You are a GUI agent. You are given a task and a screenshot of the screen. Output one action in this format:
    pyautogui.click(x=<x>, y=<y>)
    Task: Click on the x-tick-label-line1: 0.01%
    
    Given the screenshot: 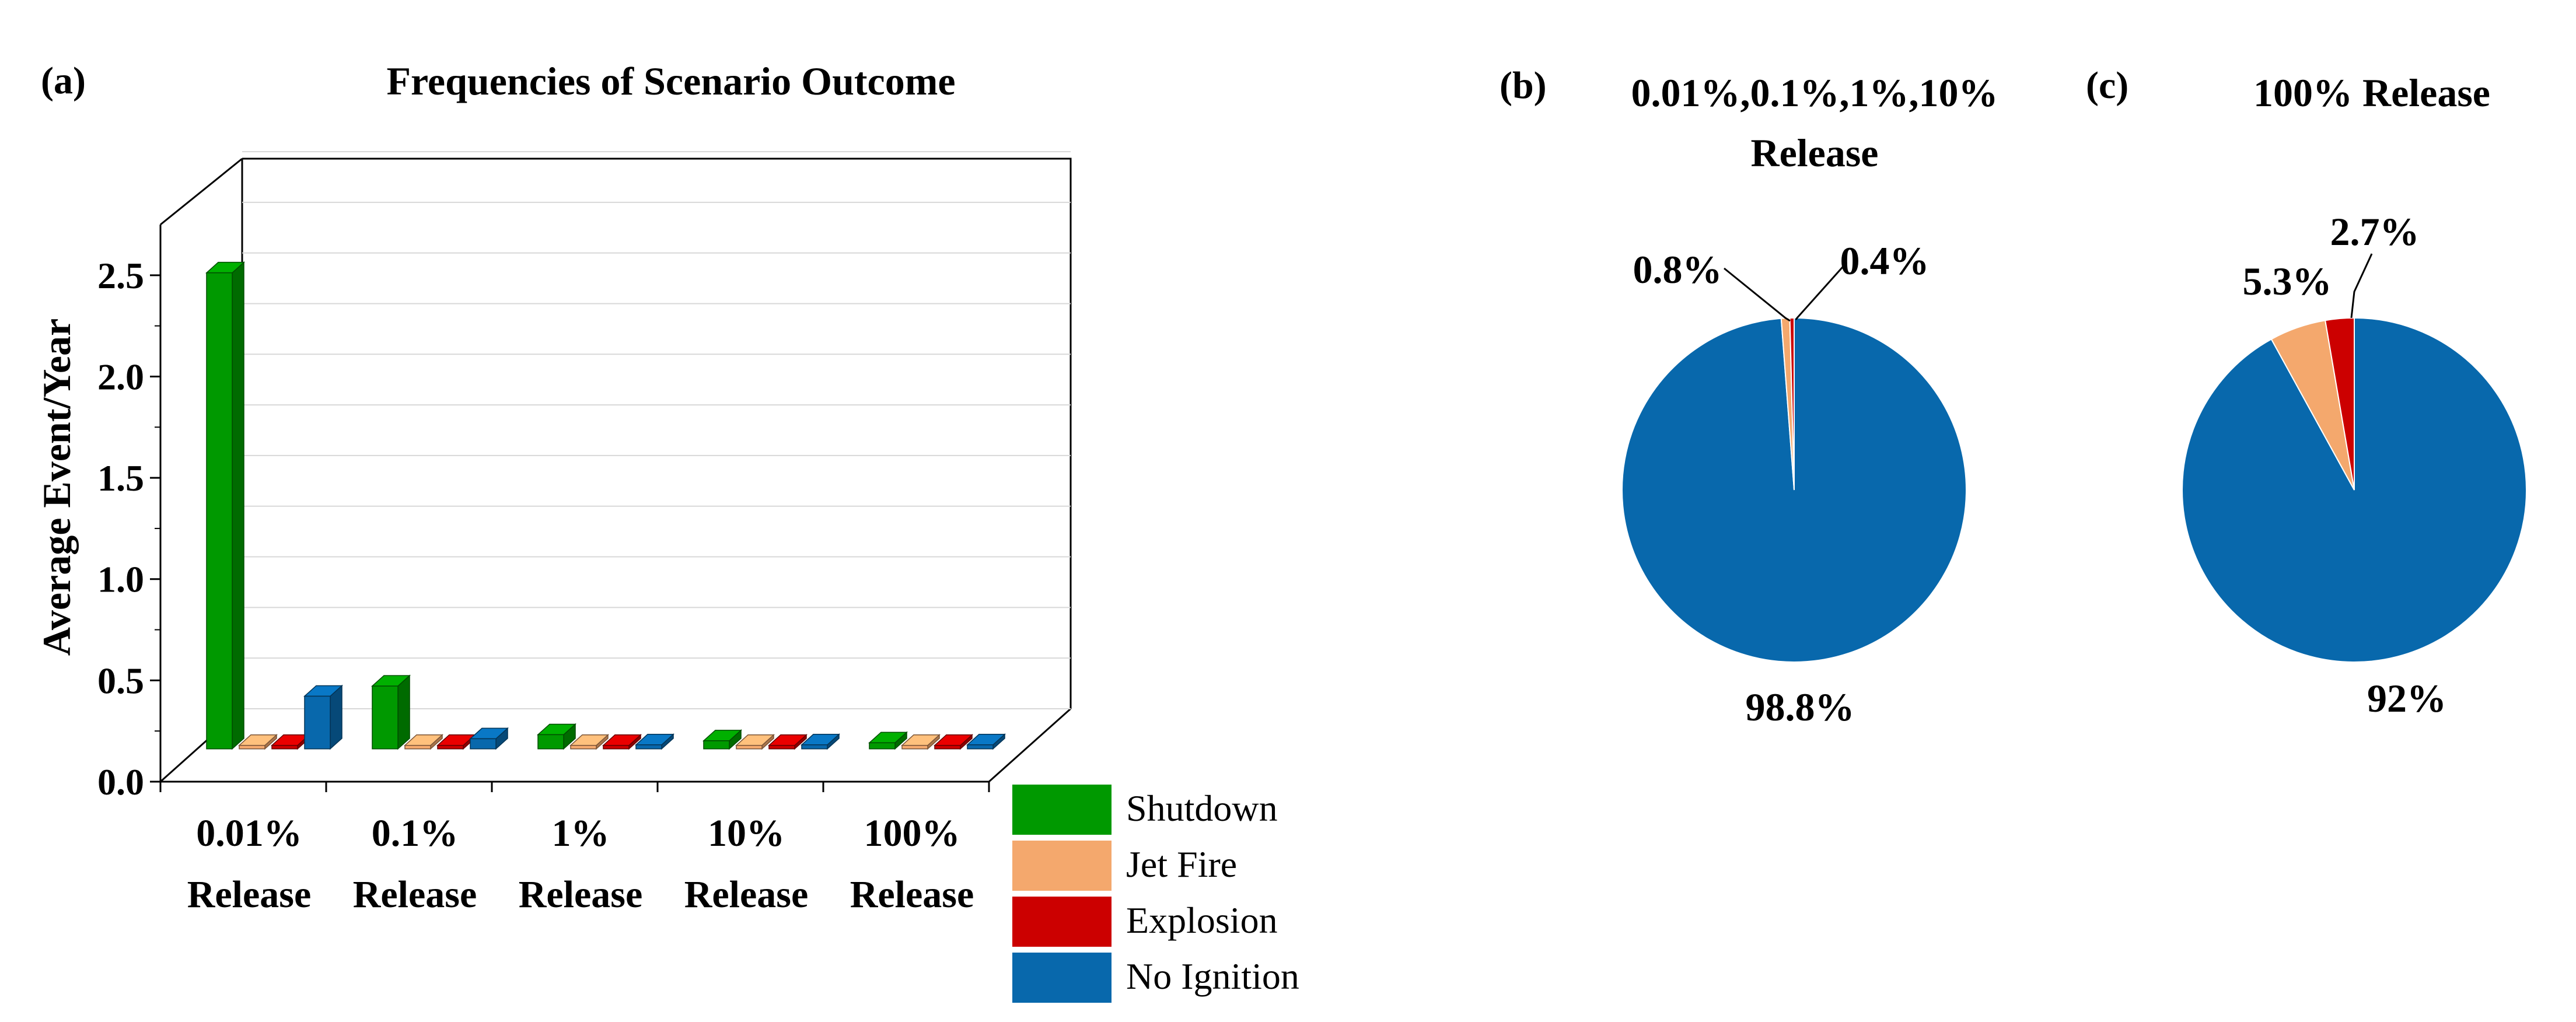 What is the action you would take?
    pyautogui.click(x=249, y=834)
    